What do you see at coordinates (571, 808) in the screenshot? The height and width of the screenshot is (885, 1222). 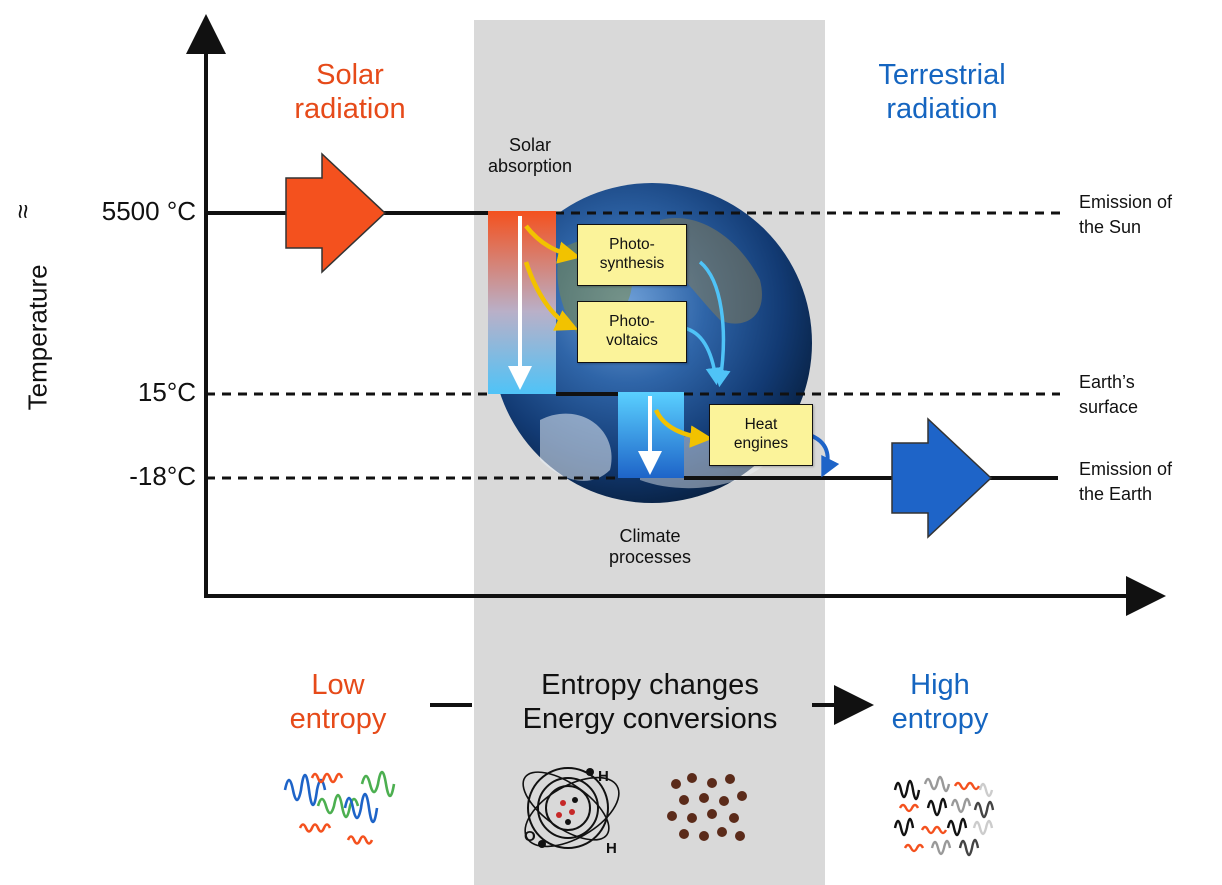 I see `water-molecule-icon` at bounding box center [571, 808].